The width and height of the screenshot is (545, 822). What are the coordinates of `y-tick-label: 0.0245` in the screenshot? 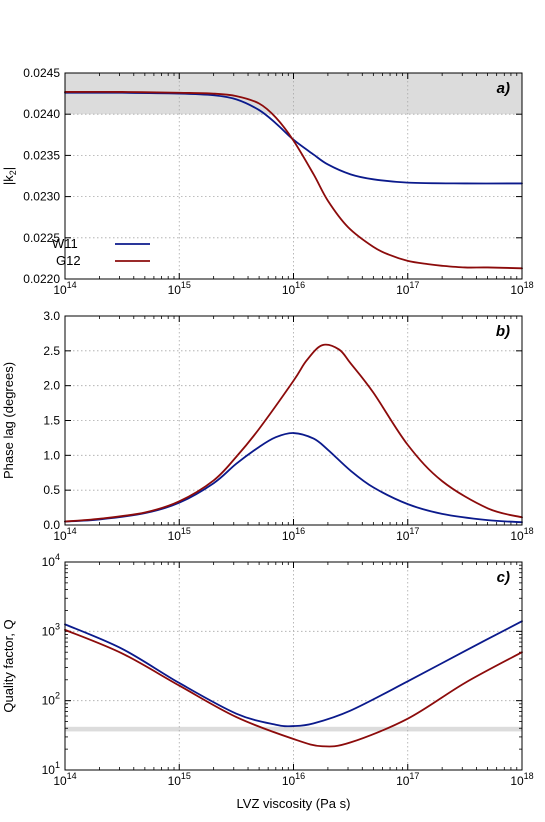 It's located at (41, 73).